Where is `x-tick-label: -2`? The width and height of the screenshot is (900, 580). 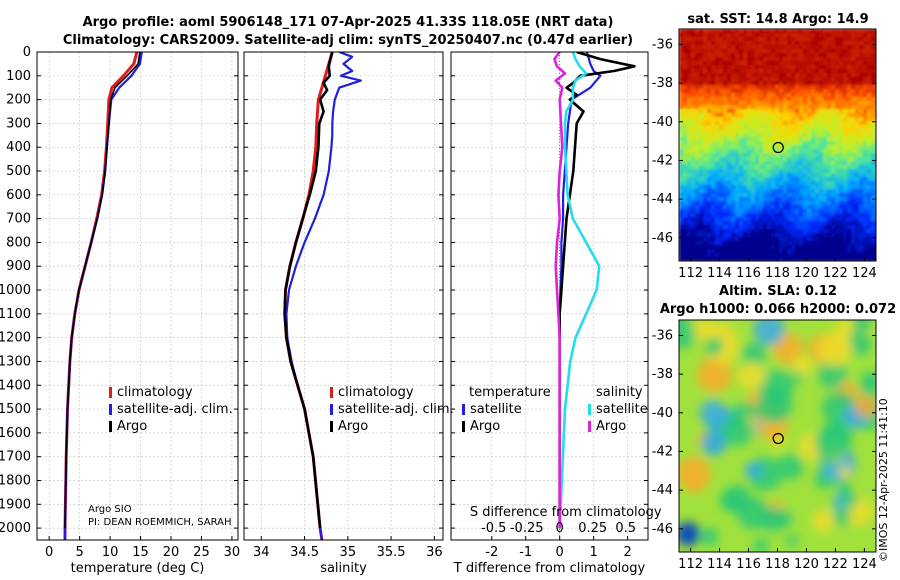 x-tick-label: -2 is located at coordinates (491, 552).